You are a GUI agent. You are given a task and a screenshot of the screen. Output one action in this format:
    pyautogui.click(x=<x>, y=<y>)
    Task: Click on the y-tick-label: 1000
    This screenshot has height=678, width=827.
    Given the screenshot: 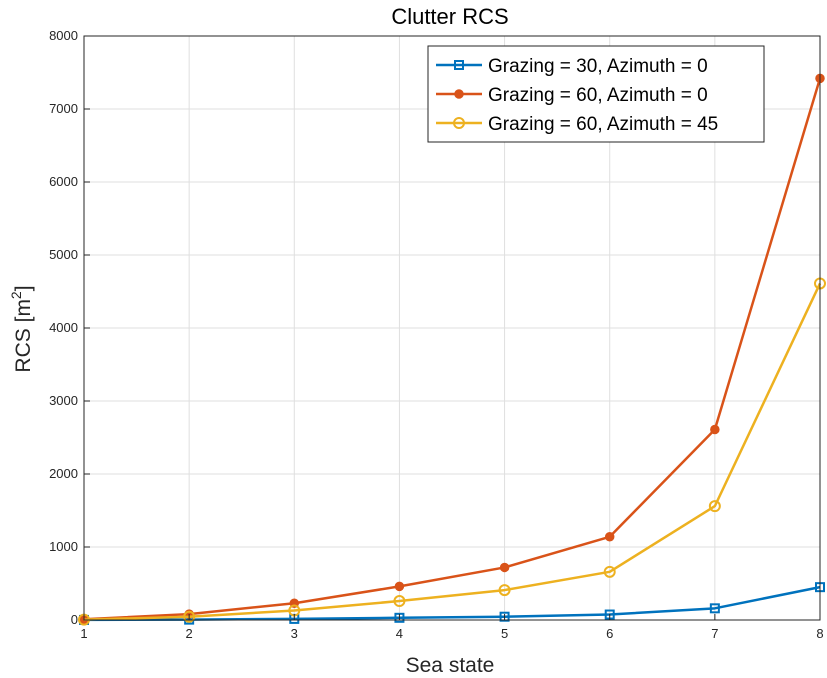 What is the action you would take?
    pyautogui.click(x=63, y=546)
    